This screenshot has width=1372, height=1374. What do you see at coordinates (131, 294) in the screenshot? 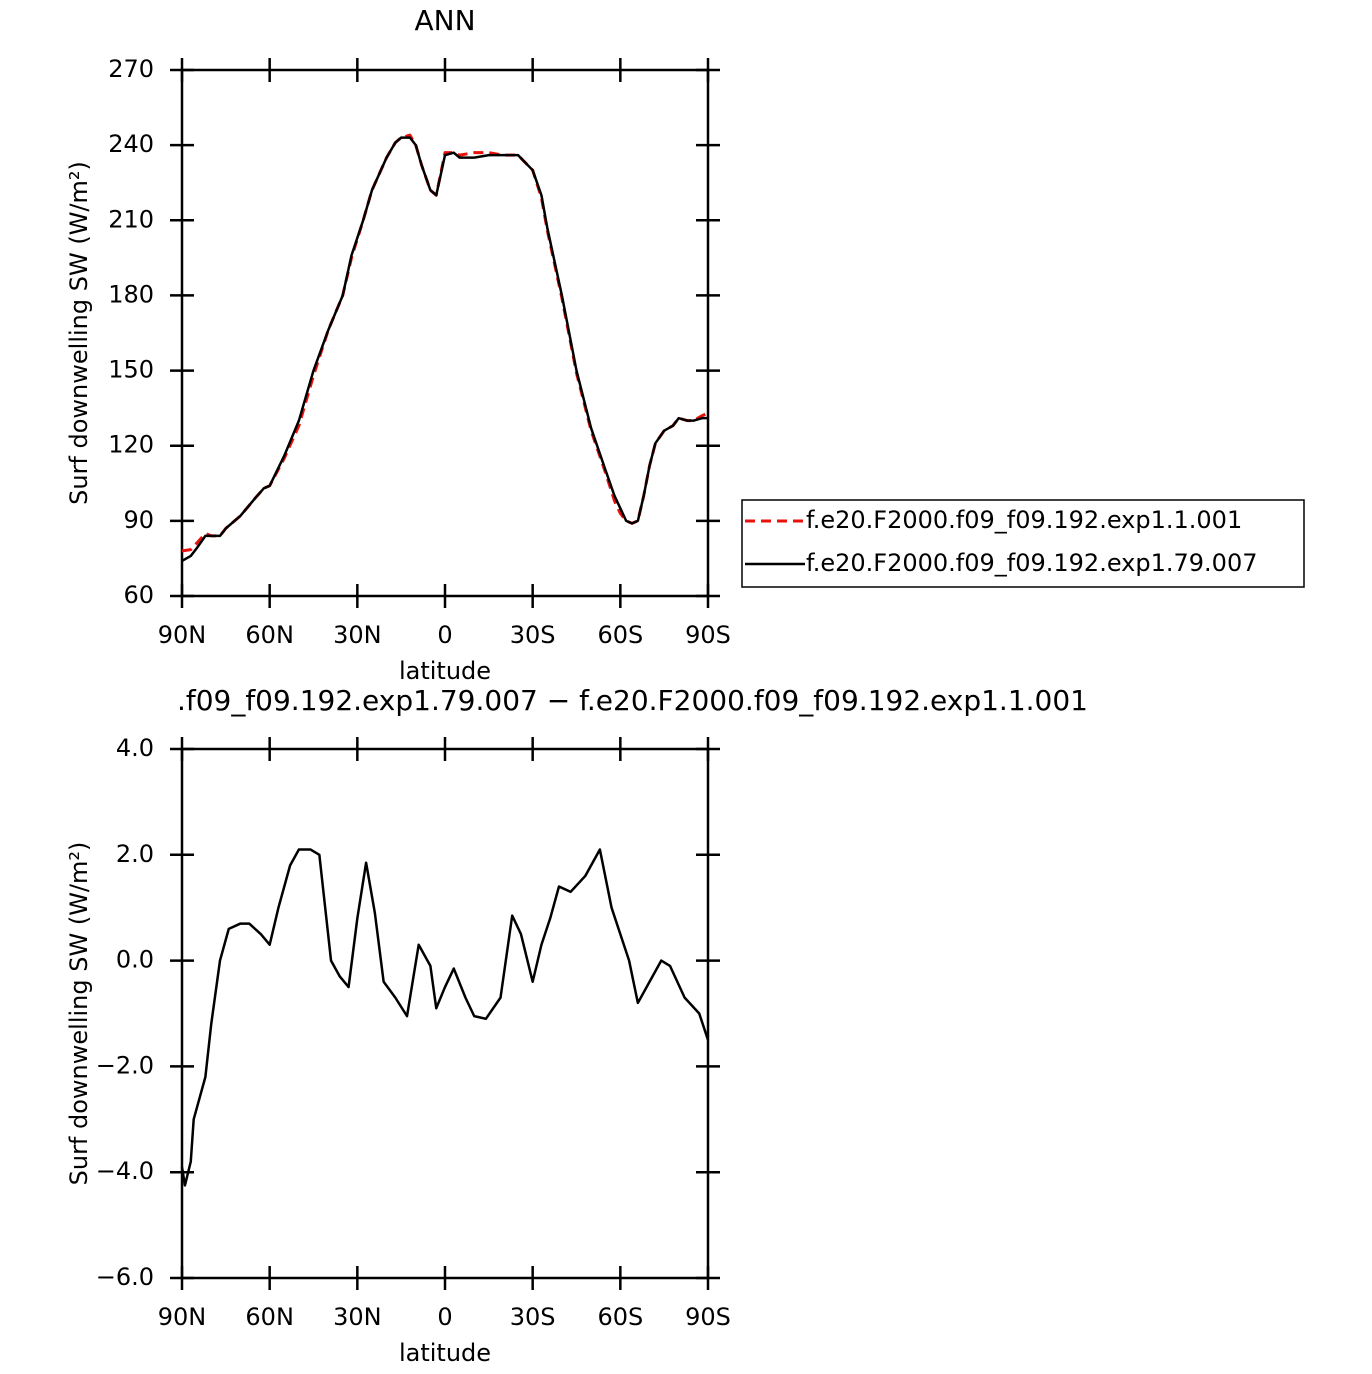
I see `y-tick-label: 180` at bounding box center [131, 294].